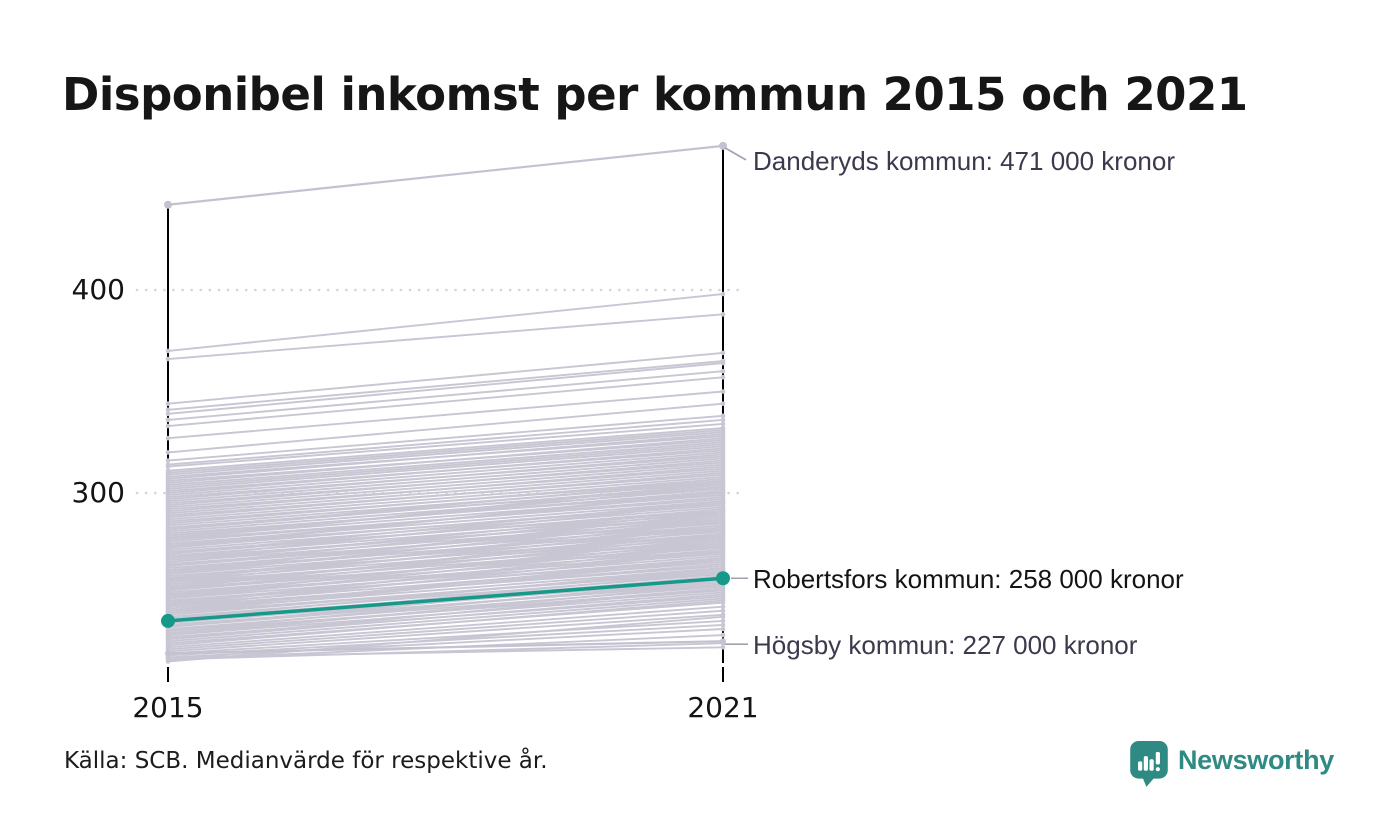  What do you see at coordinates (98, 492) in the screenshot?
I see `y-axis-tick-300: 300` at bounding box center [98, 492].